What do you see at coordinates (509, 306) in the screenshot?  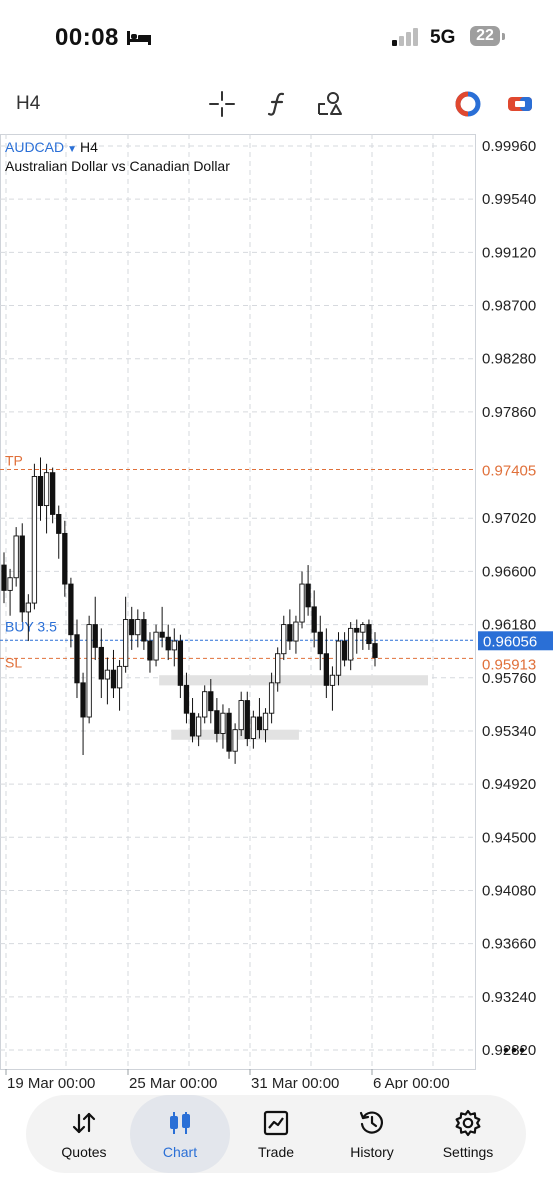 I see `price-axis-label: 0.98700` at bounding box center [509, 306].